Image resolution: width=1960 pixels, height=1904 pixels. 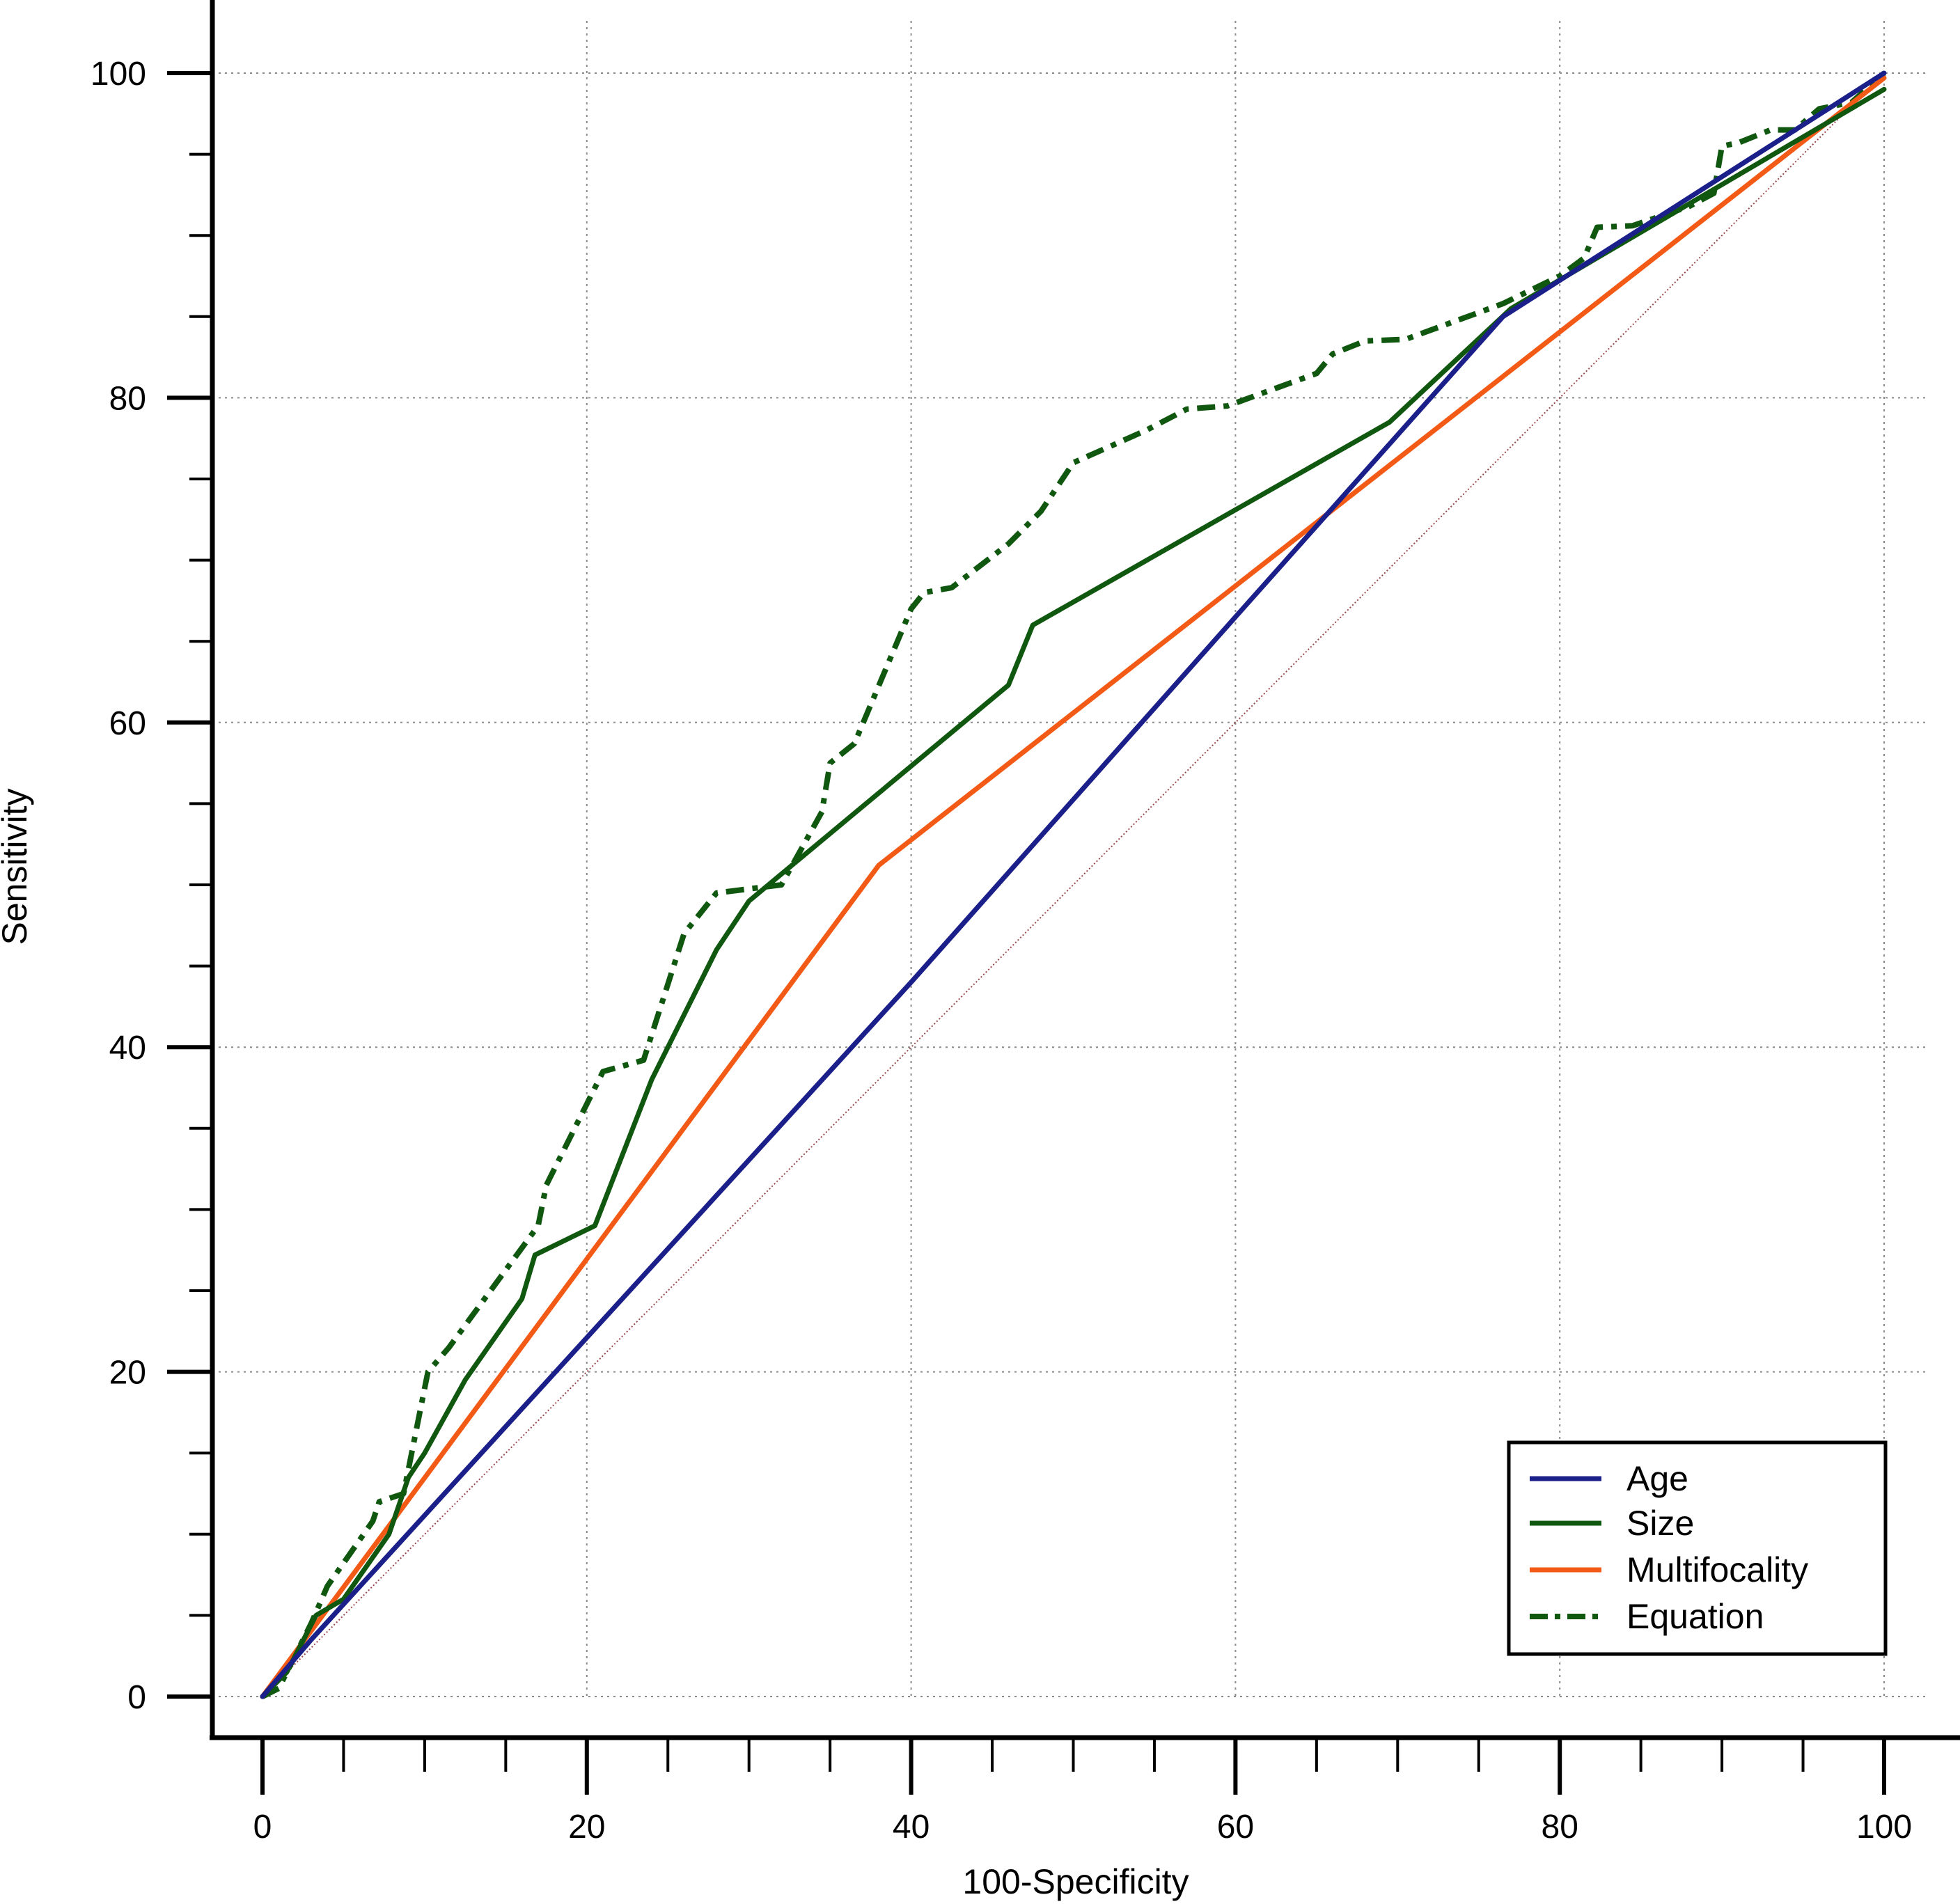 I want to click on y-tick-label: 60, so click(x=127, y=723).